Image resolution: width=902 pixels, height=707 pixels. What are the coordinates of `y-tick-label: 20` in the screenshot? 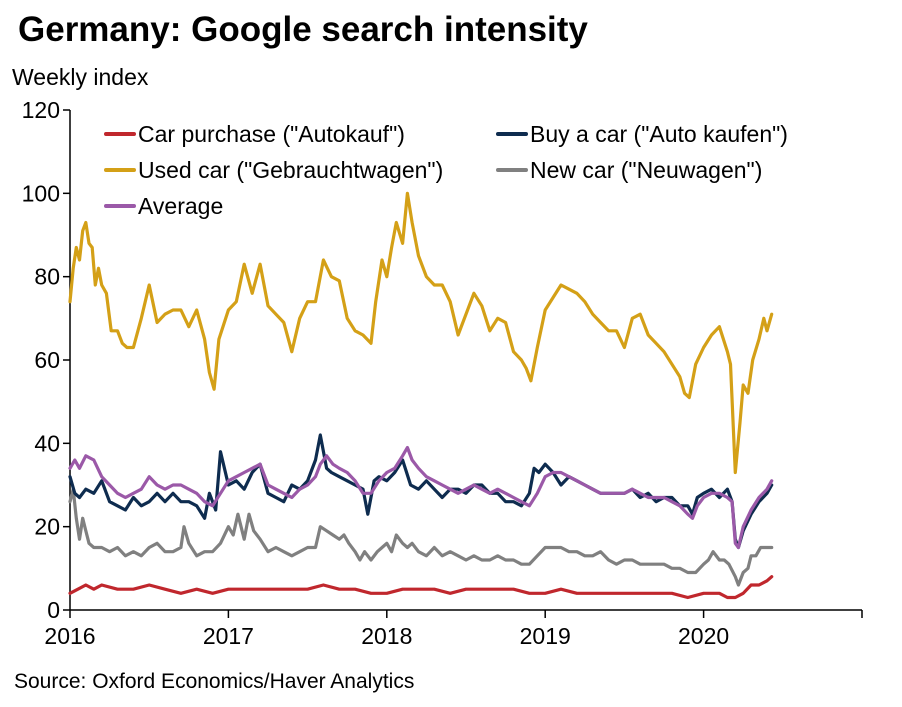 It's located at (47, 527).